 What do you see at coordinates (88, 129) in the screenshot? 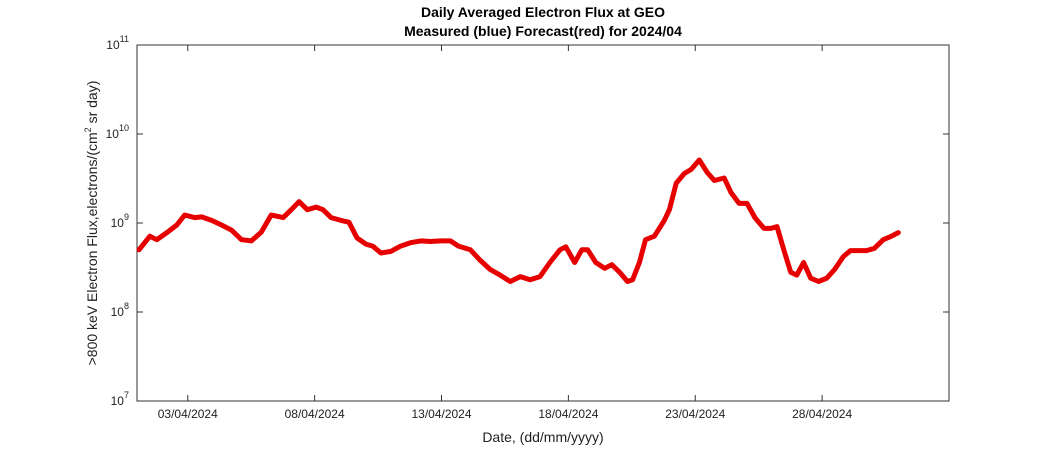
I see `y-axis-label-superscript: 2` at bounding box center [88, 129].